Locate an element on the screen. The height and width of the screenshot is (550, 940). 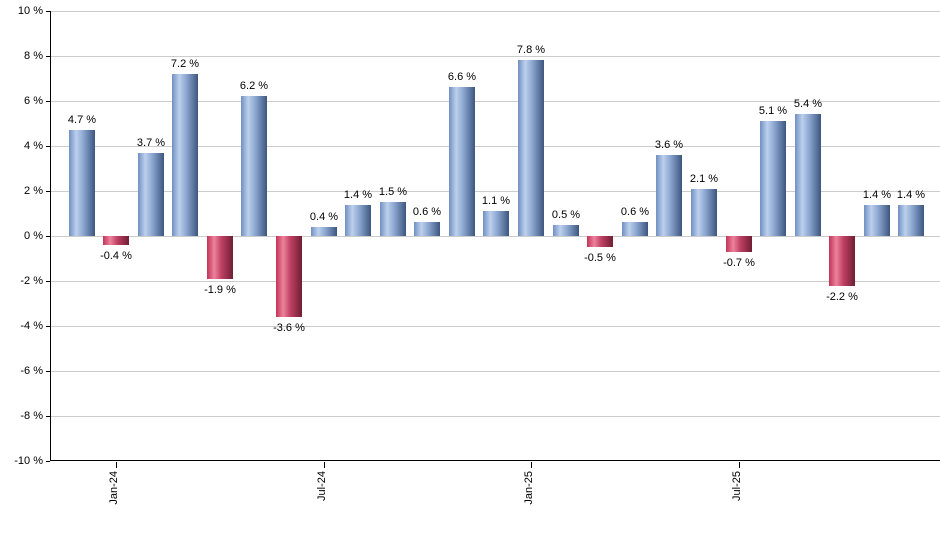
y-axis-tick-label: -4 % is located at coordinates (31, 326).